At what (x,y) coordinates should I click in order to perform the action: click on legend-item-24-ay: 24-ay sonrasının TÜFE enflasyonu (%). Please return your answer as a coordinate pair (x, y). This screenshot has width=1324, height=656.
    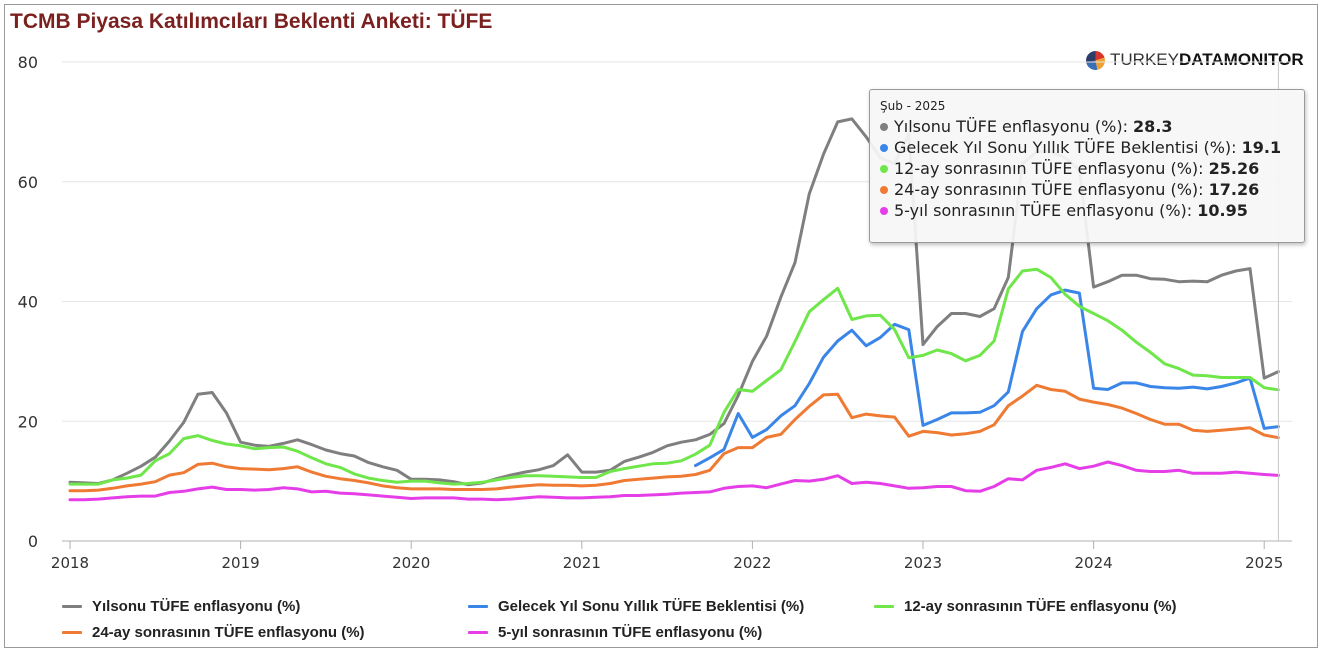
    Looking at the image, I should click on (213, 632).